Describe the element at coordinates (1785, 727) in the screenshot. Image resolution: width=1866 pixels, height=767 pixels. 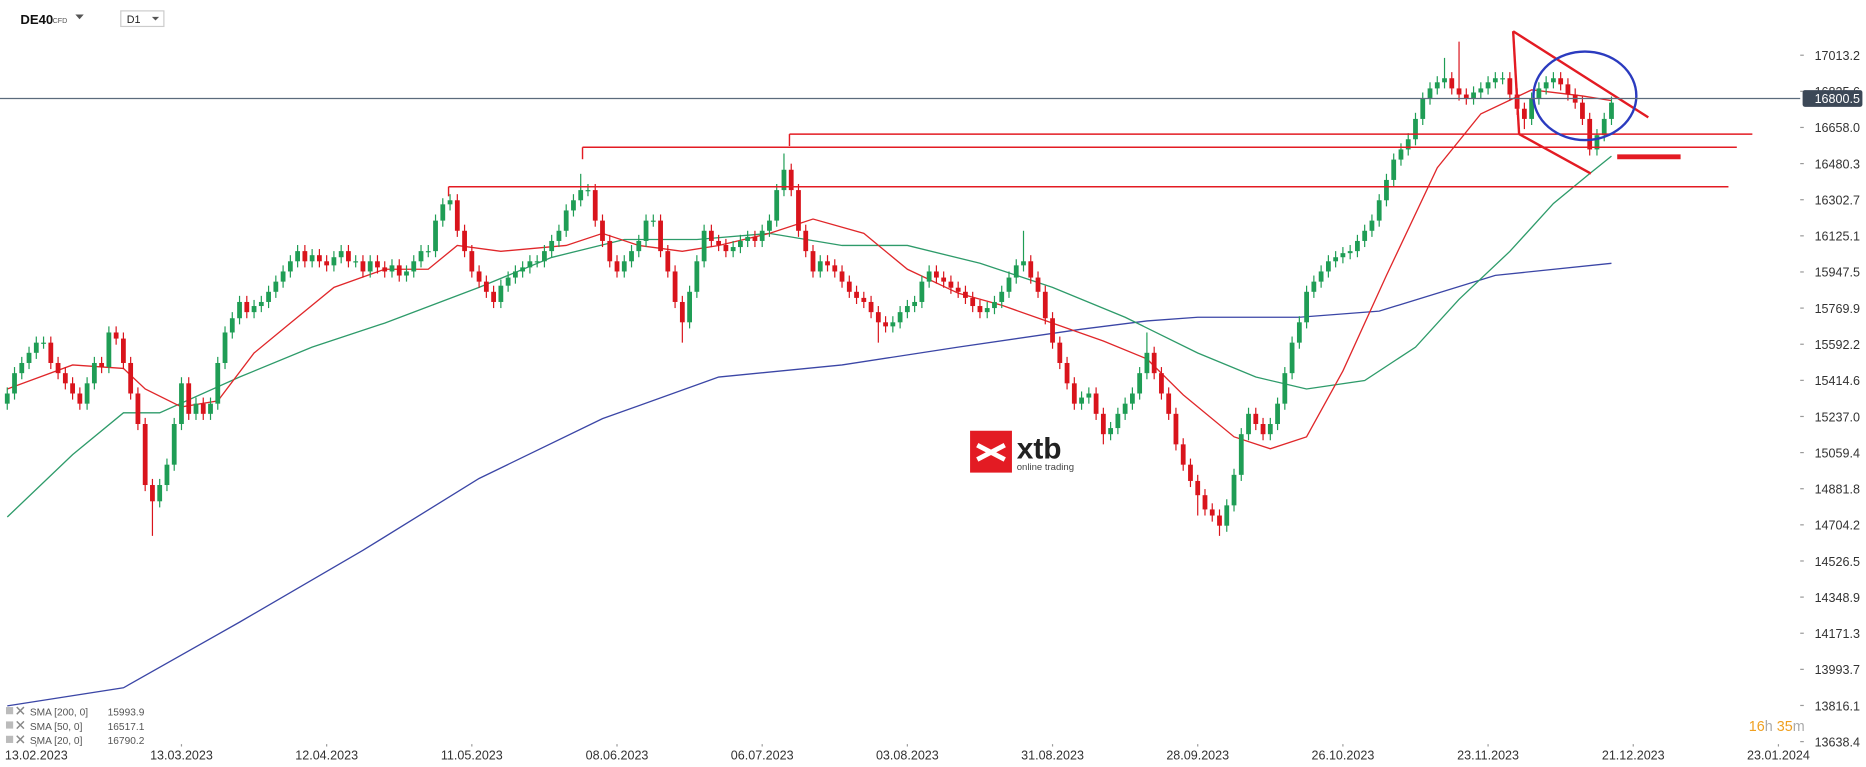
I see `timer-minutes: 35` at that location.